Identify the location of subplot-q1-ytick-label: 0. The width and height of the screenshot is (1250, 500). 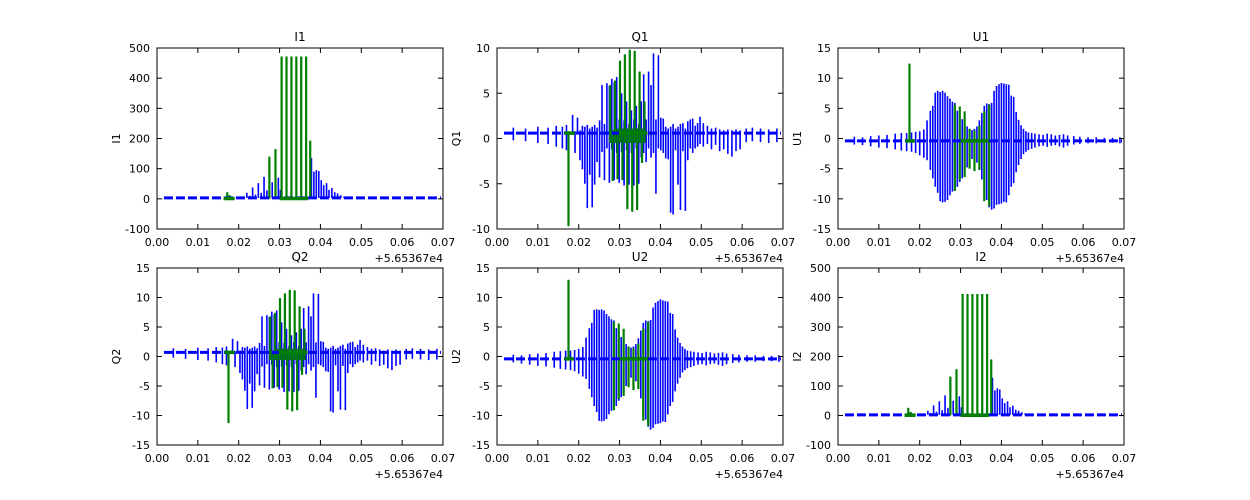
(486, 139).